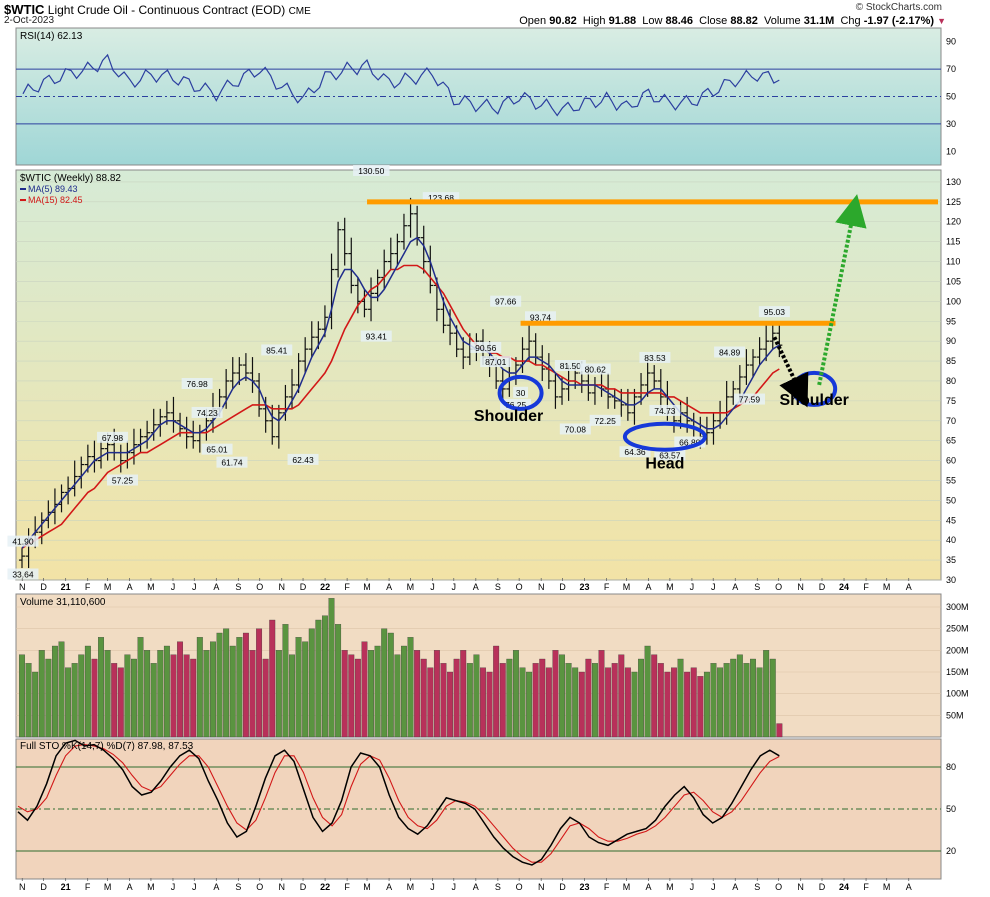 Image resolution: width=990 pixels, height=897 pixels. I want to click on volume-tick-label: 50M, so click(955, 715).